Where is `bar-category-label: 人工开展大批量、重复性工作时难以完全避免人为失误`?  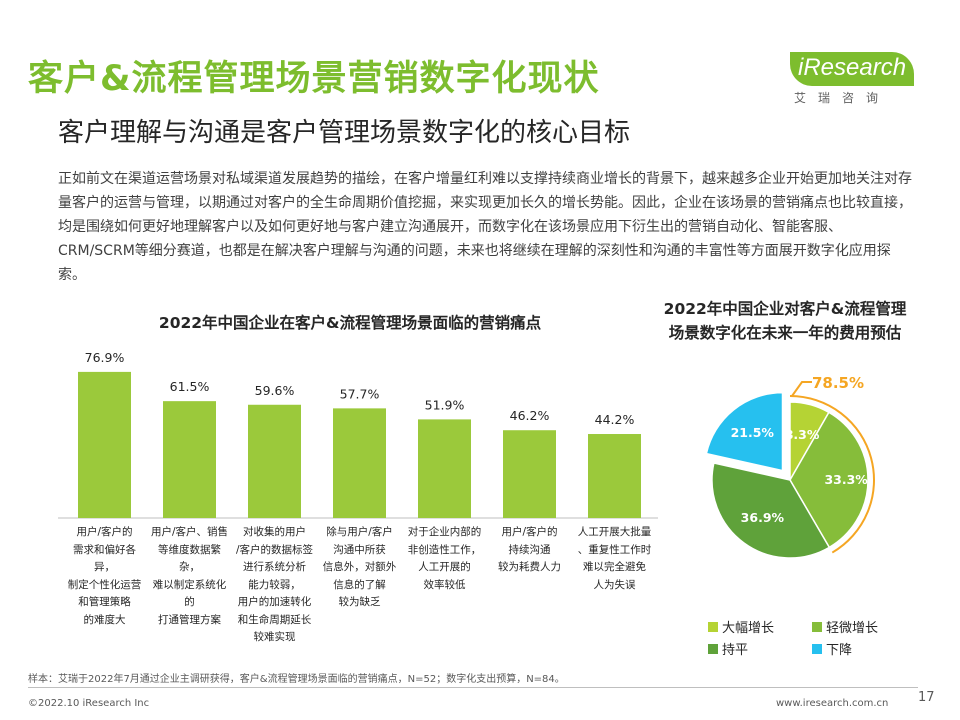
bar-category-label: 人工开展大批量、重复性工作时难以完全避免人为失误 is located at coordinates (615, 559).